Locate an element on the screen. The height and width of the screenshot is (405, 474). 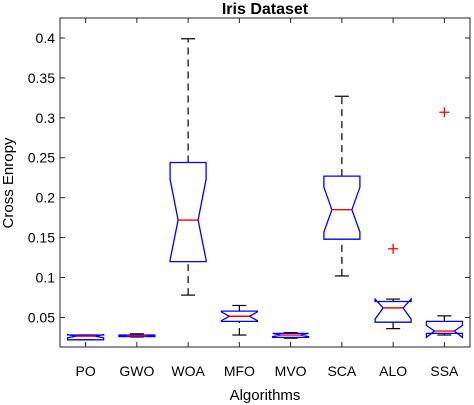
x-axis-label: Algorithms is located at coordinates (265, 395).